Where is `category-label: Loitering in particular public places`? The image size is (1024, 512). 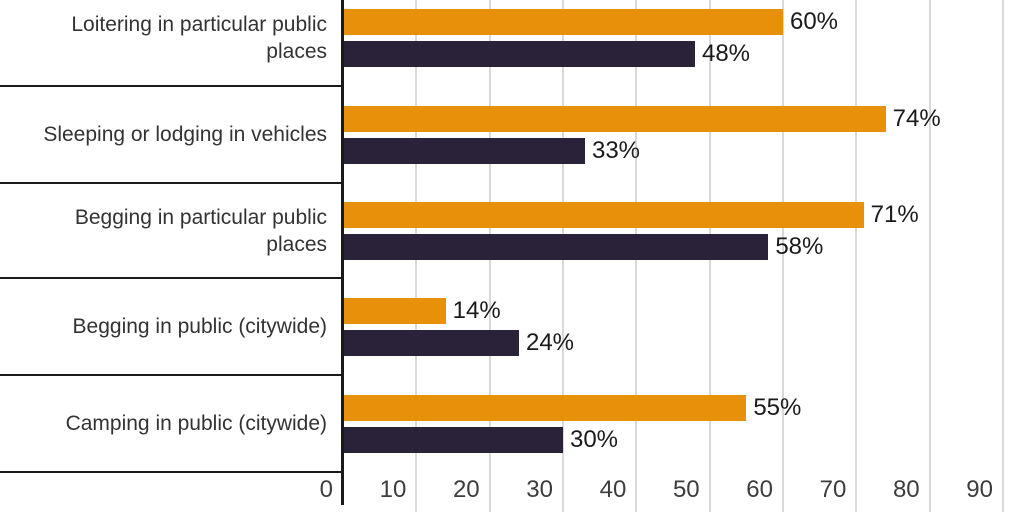 category-label: Loitering in particular public places is located at coordinates (171, 43).